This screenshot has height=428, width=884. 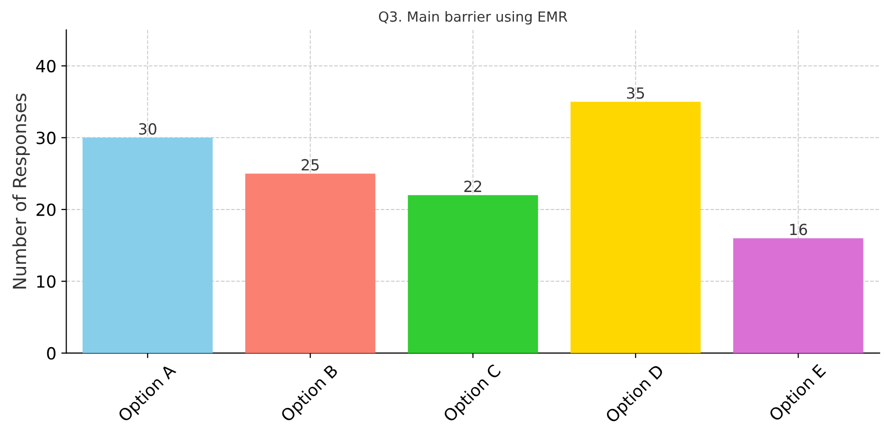 What do you see at coordinates (635, 93) in the screenshot?
I see `data-label: 35` at bounding box center [635, 93].